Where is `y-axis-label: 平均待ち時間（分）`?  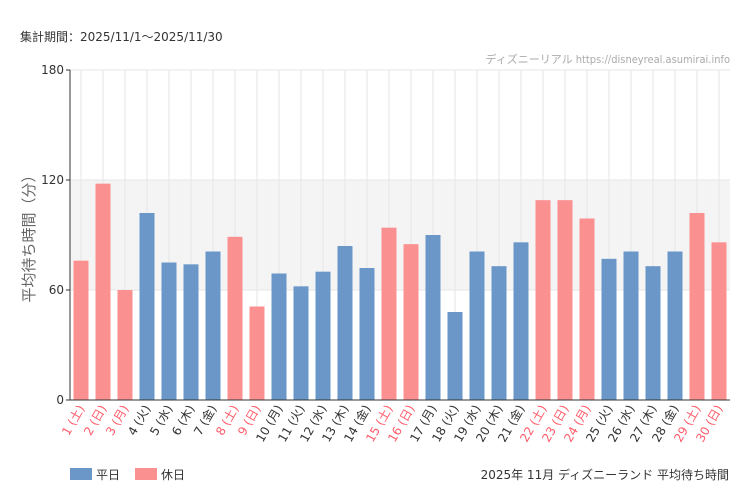
y-axis-label: 平均待ち時間（分） is located at coordinates (29, 234).